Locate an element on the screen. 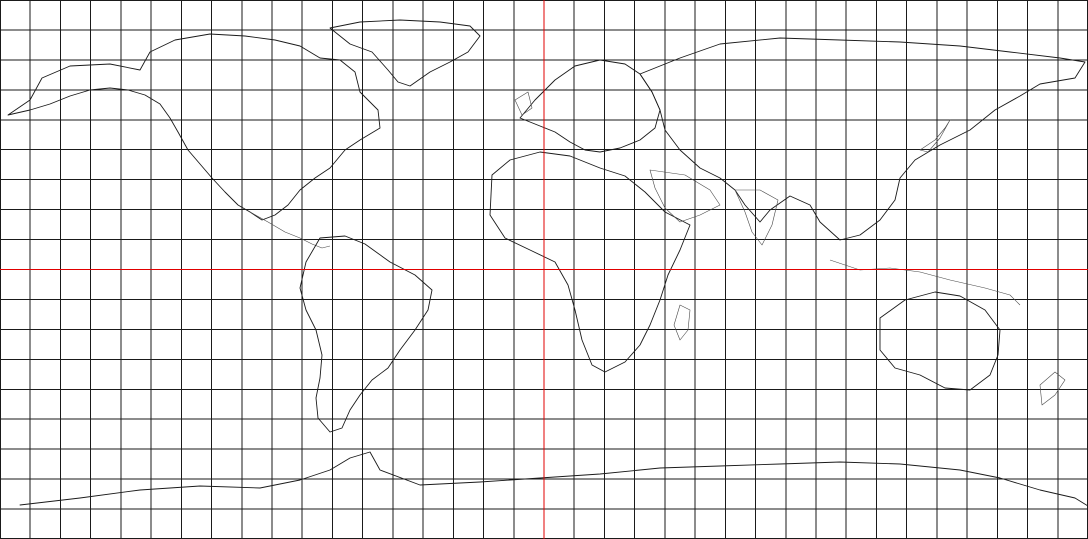  coast-greenland is located at coordinates (405, 53).